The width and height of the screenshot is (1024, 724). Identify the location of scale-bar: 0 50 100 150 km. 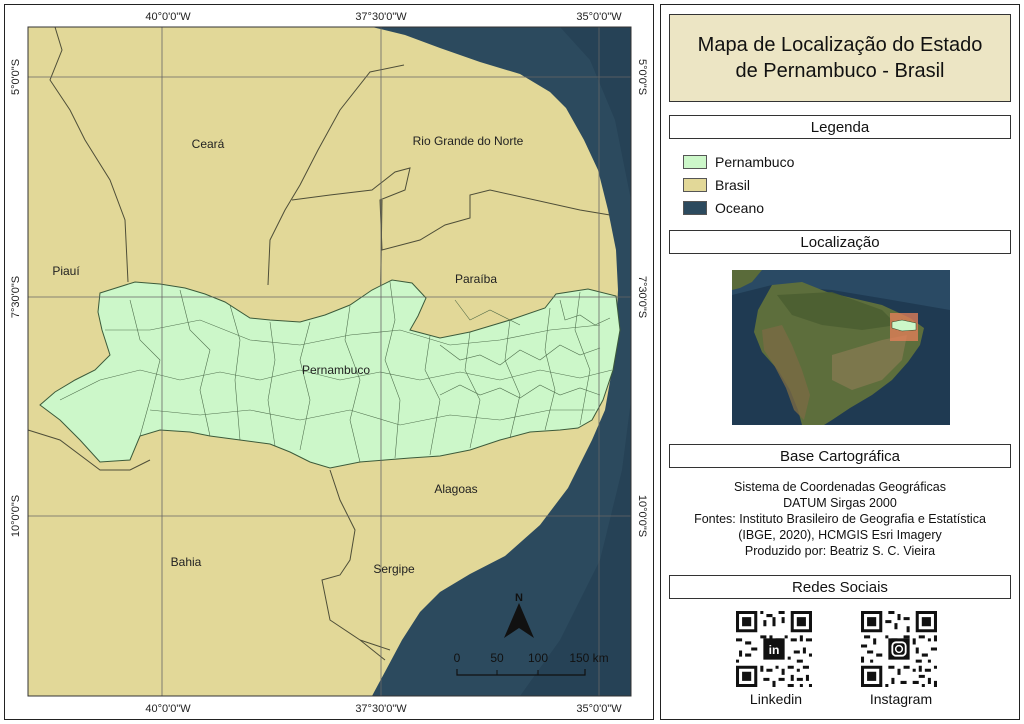
(531, 663).